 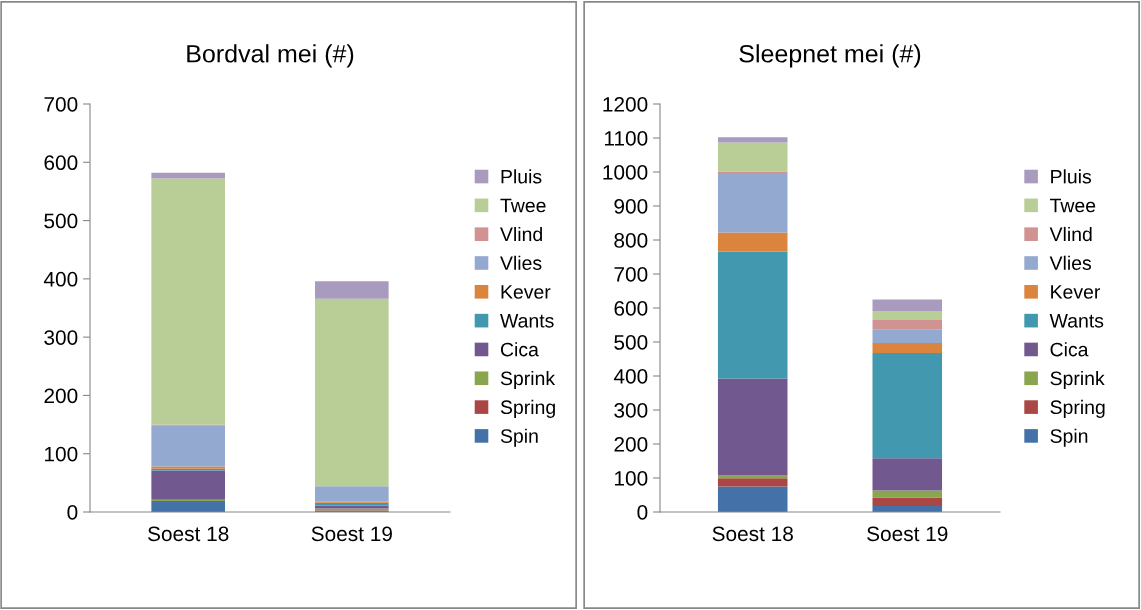 What do you see at coordinates (270, 56) in the screenshot?
I see `chart-title: Bordval mei (#)` at bounding box center [270, 56].